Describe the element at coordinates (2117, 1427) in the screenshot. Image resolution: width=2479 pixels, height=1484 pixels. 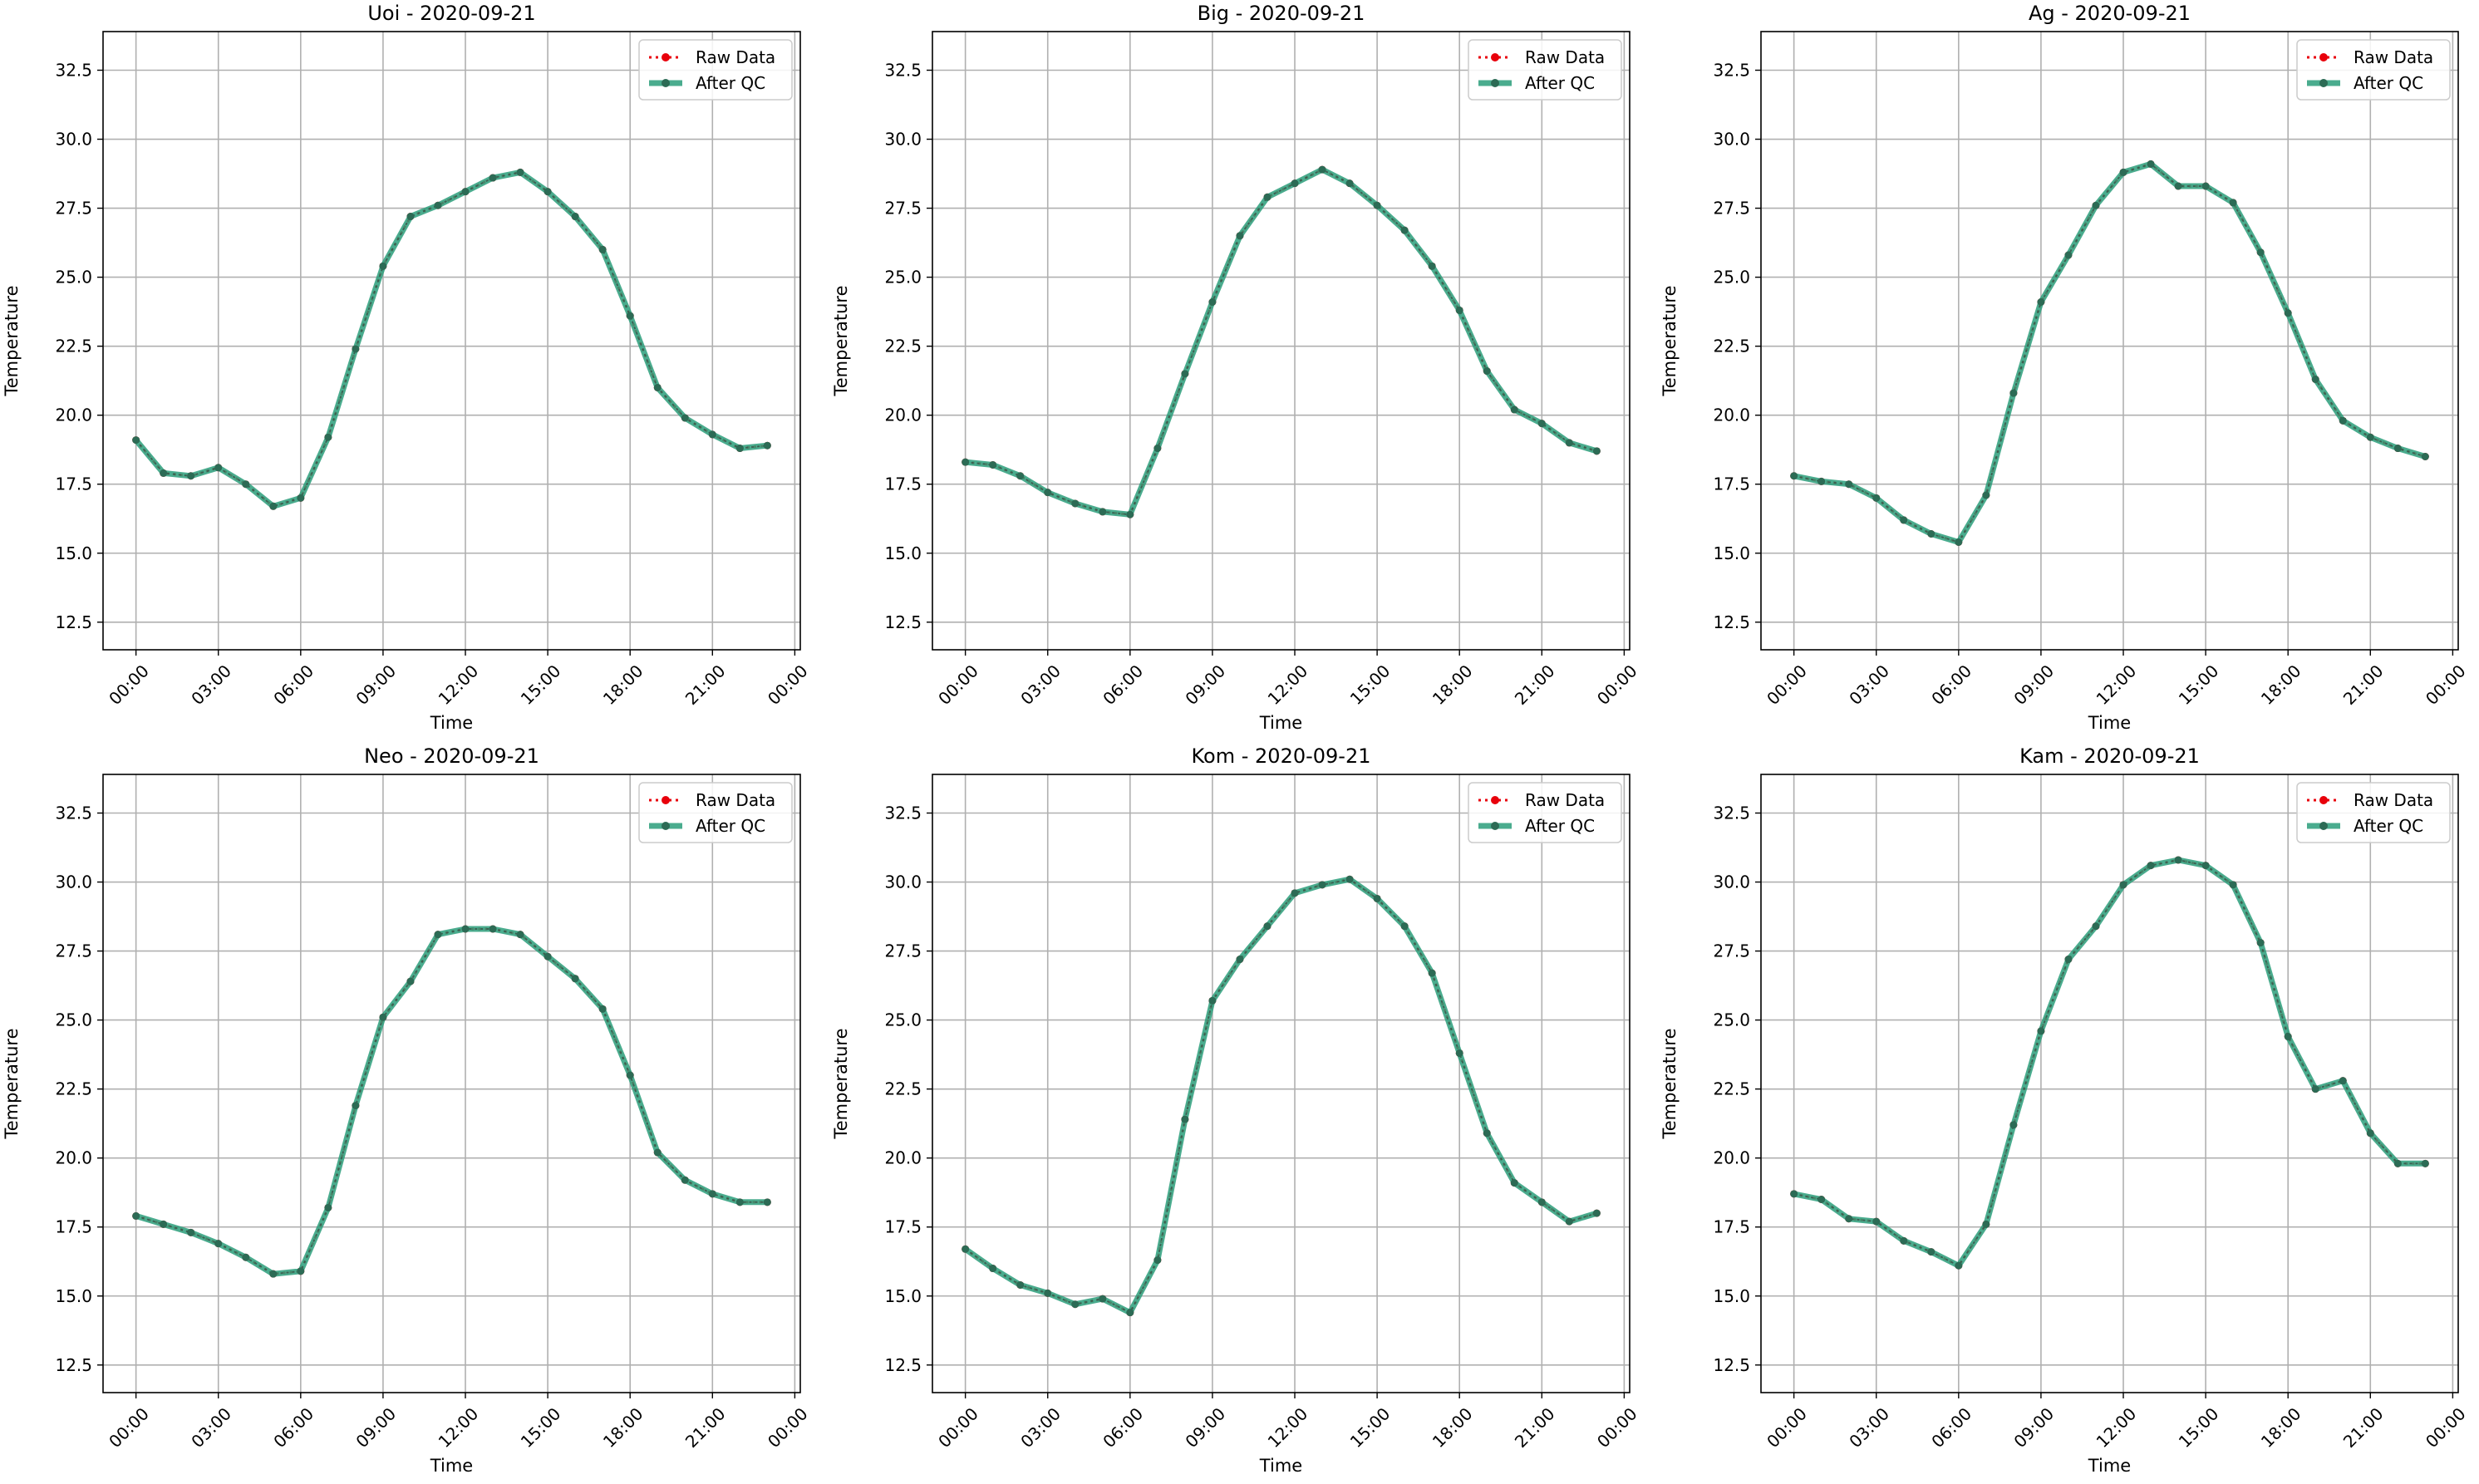
I see `x-tick-label: 12:00` at that location.